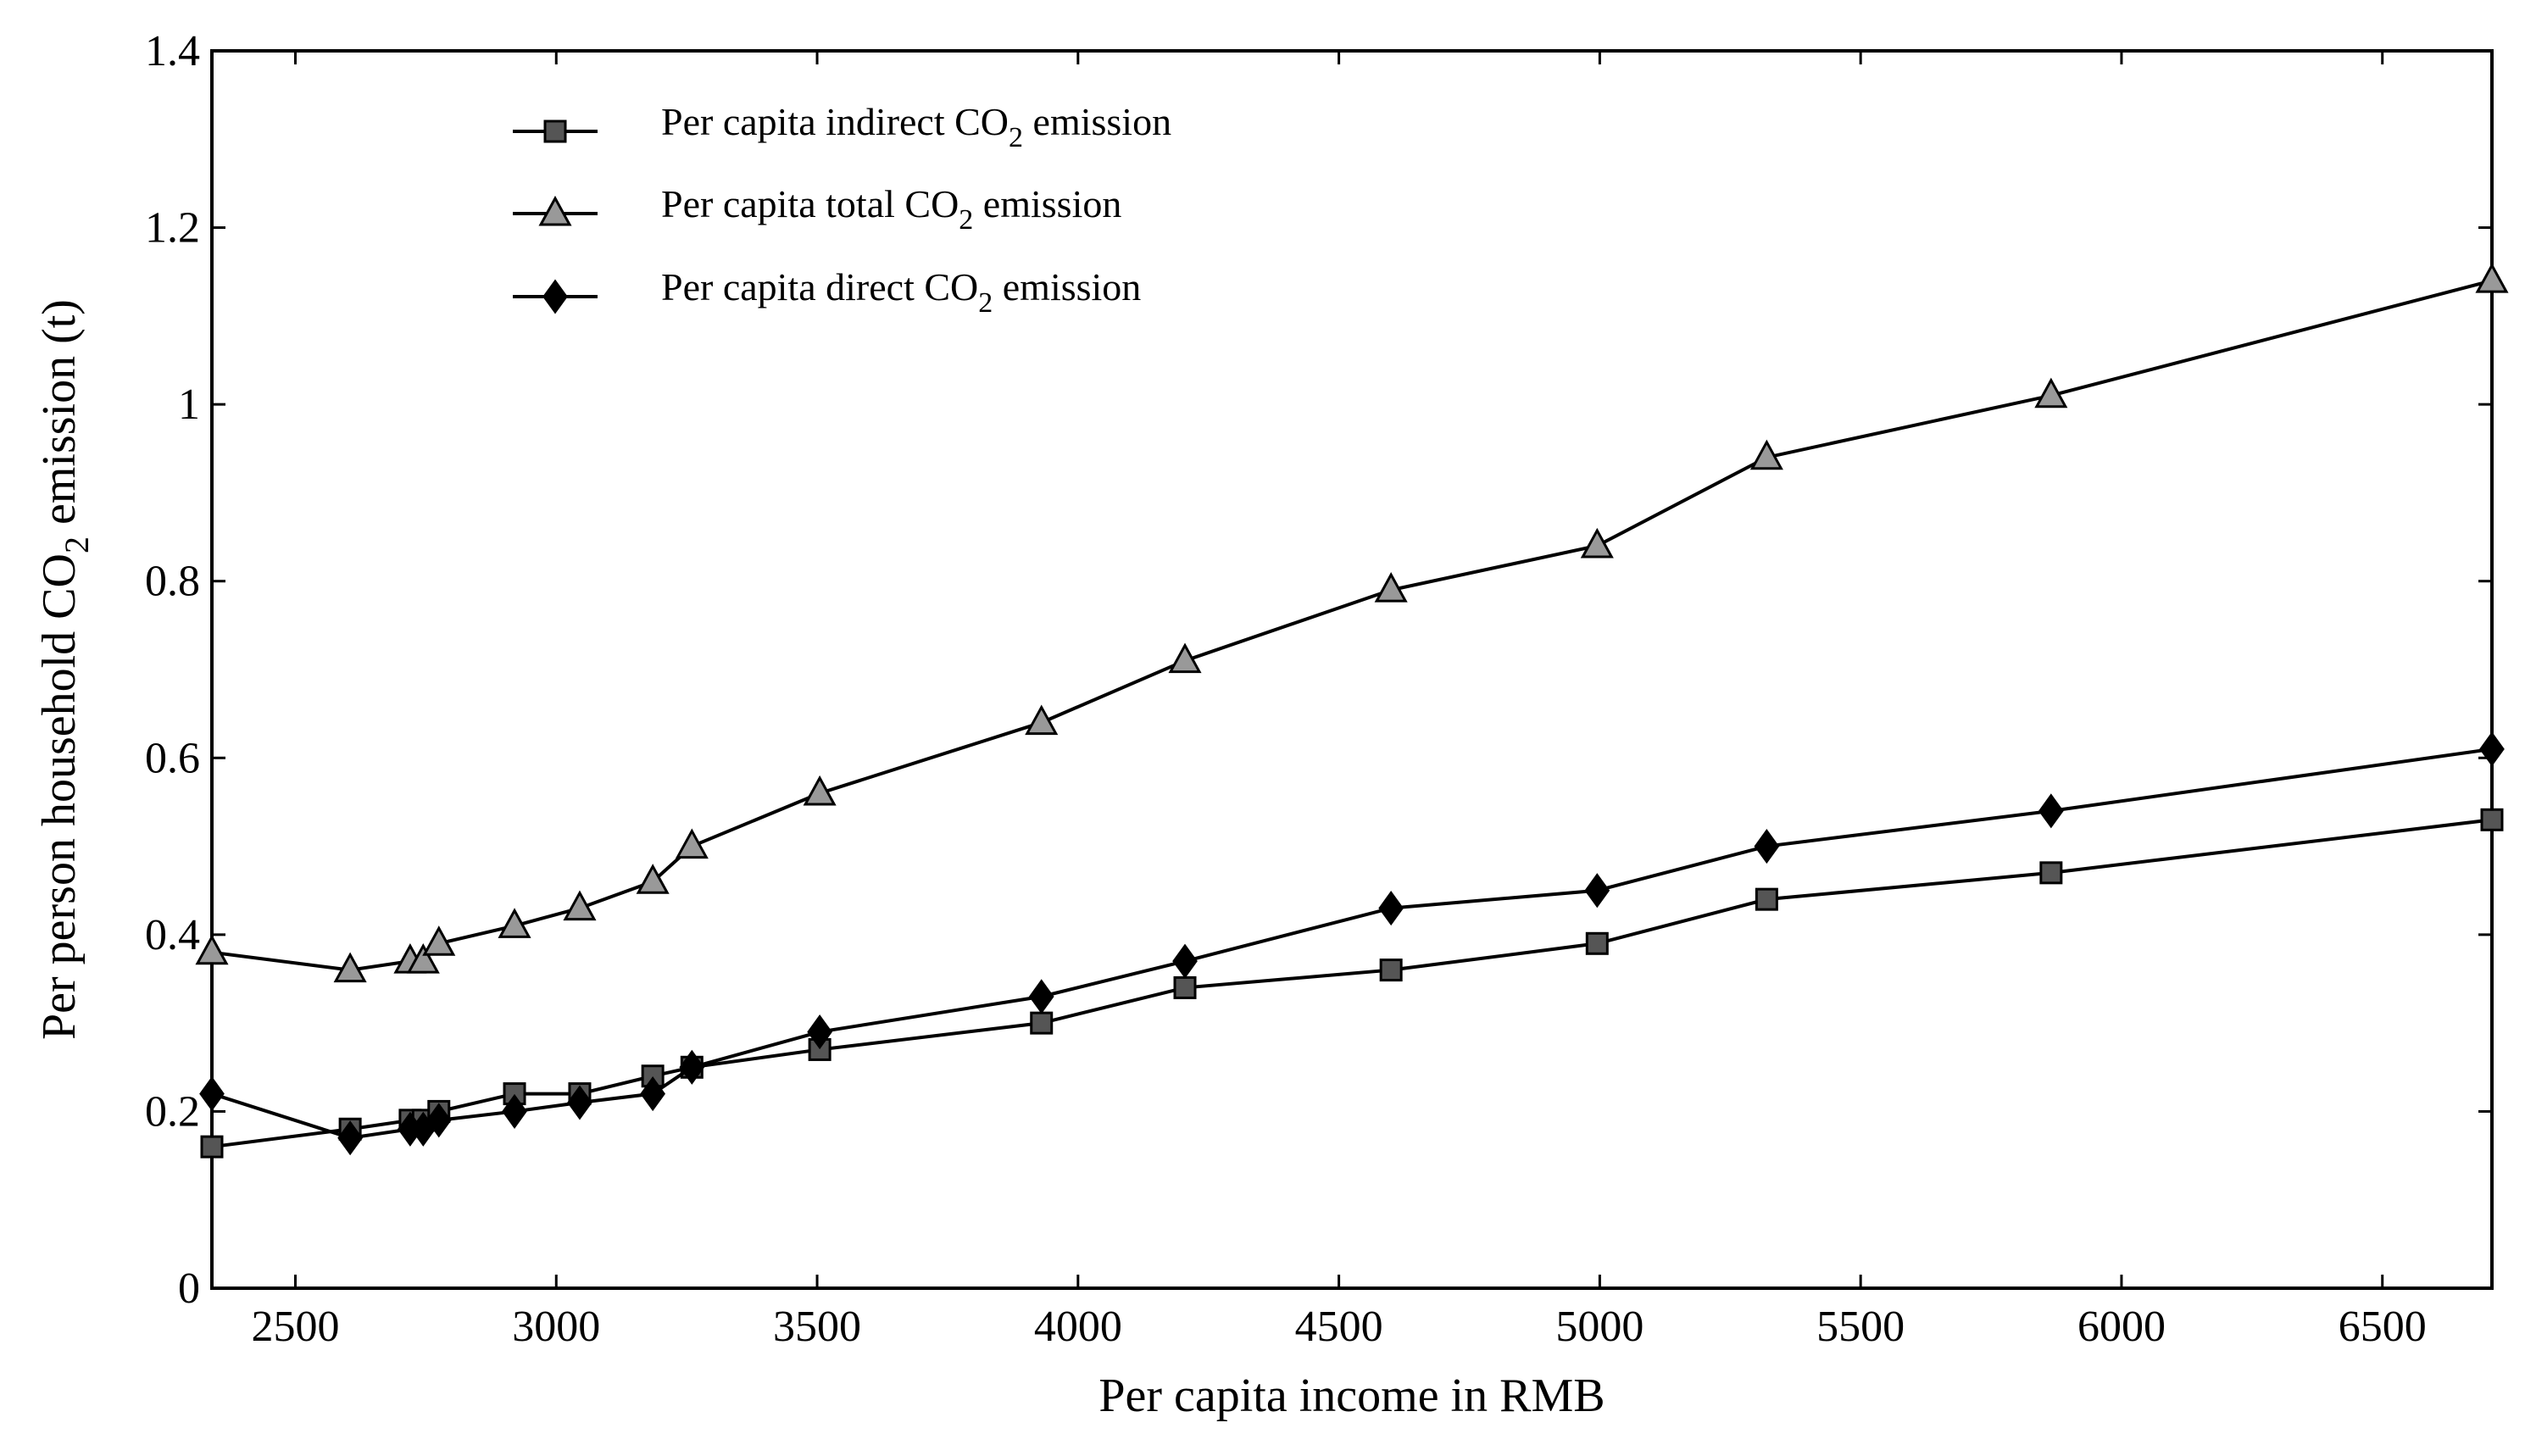 This screenshot has height=1456, width=2525. I want to click on legend-item: Per capita direct CO2 emission, so click(827, 292).